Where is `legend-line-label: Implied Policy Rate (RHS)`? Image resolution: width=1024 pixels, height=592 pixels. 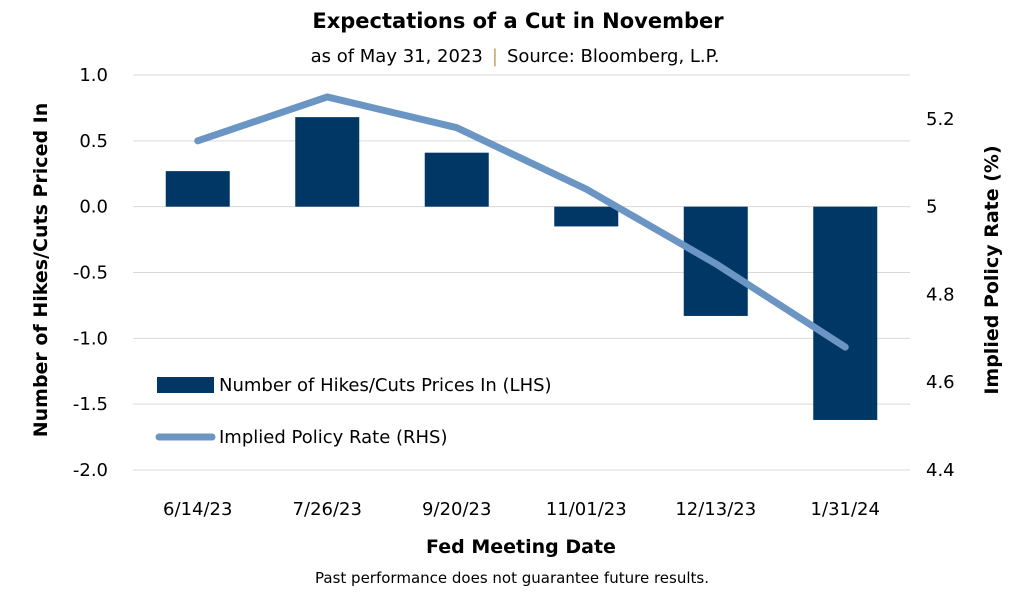 legend-line-label: Implied Policy Rate (RHS) is located at coordinates (333, 437).